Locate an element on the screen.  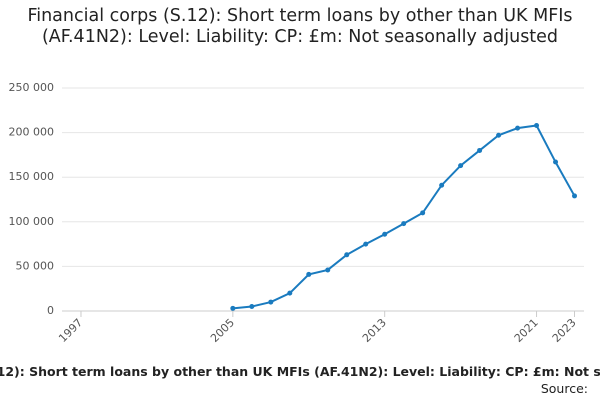
x-tick-label: 1997 is located at coordinates (70, 330).